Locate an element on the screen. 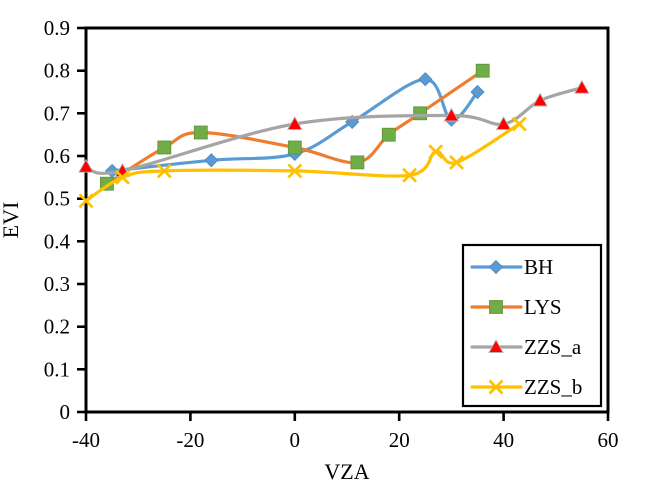  series-line-ZZS_b is located at coordinates (302, 162).